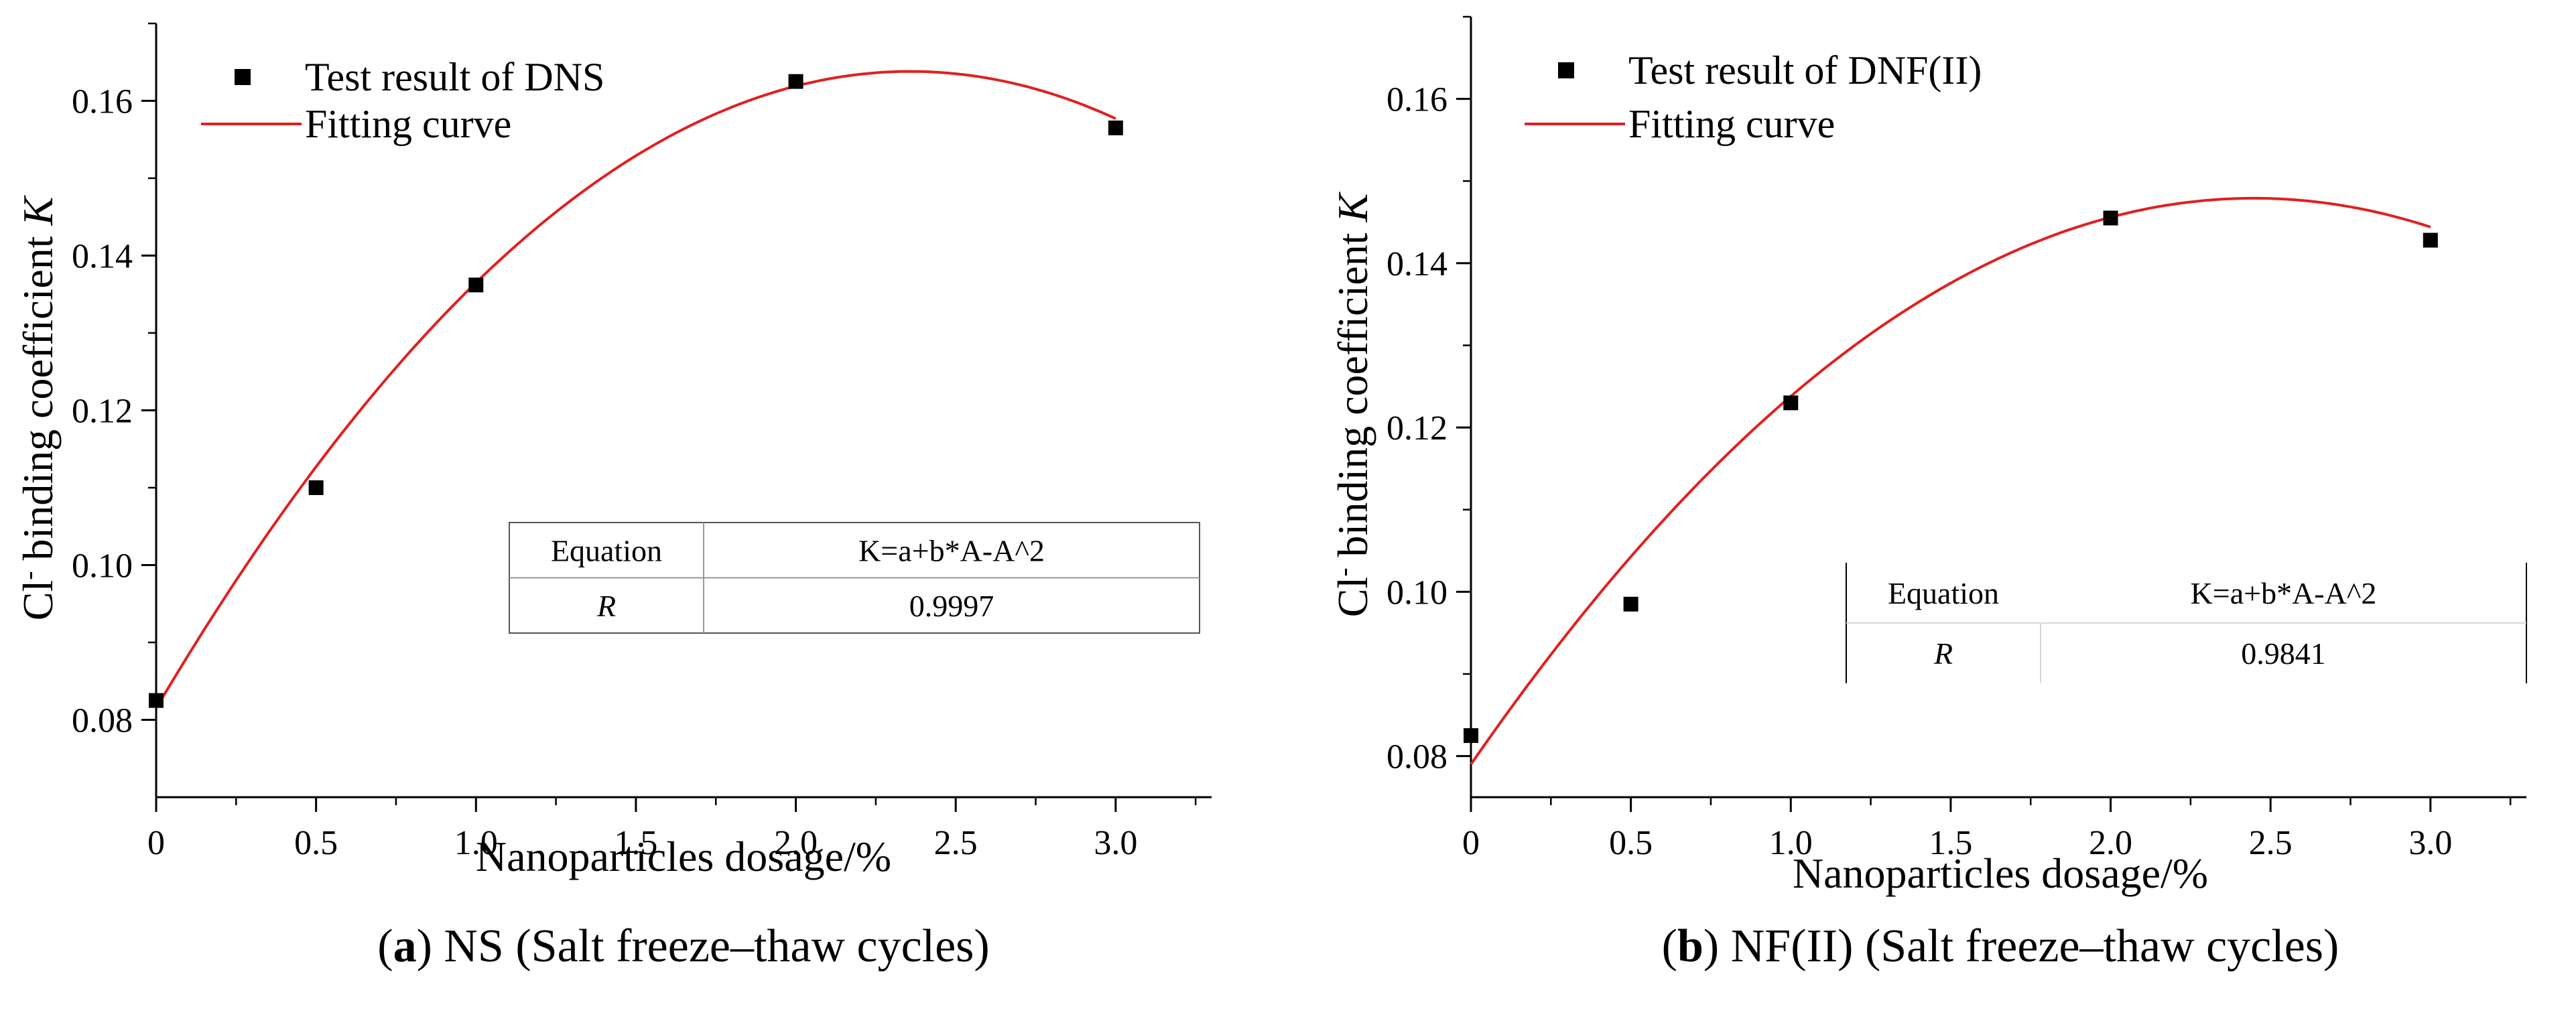 The height and width of the screenshot is (1033, 2576). What do you see at coordinates (2283, 653) in the screenshot?
I see `table-cell-value: 0.9841` at bounding box center [2283, 653].